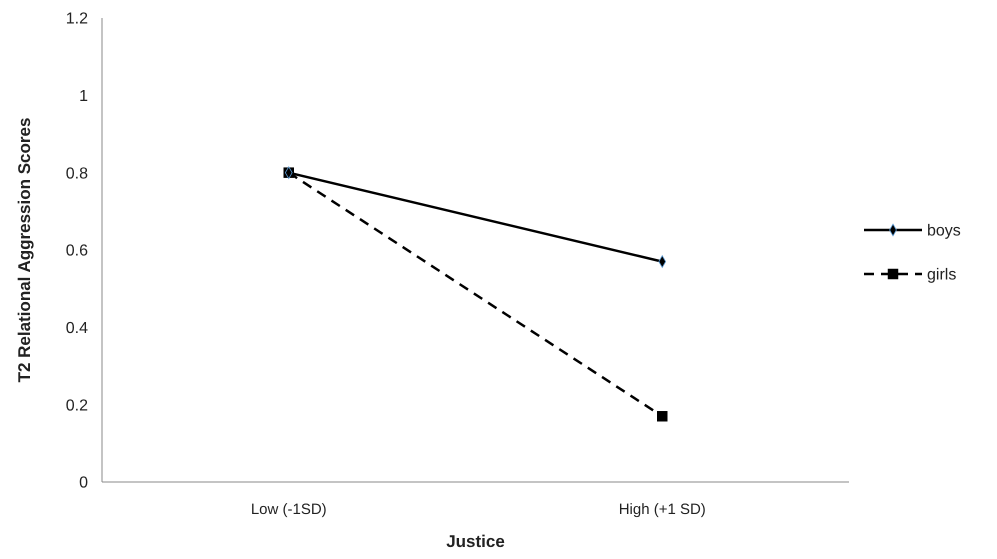 This screenshot has width=997, height=559. Describe the element at coordinates (944, 231) in the screenshot. I see `legend-label: boys` at that location.